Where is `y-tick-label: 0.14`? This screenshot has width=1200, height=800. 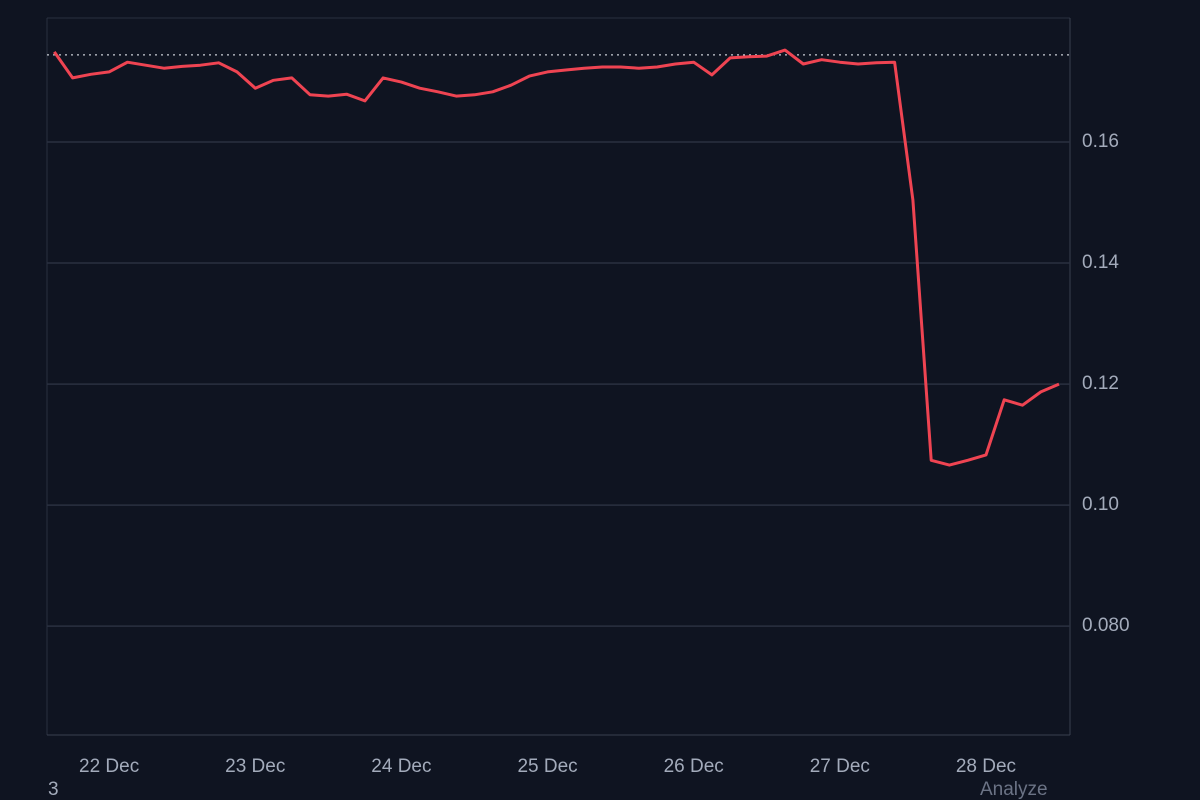 y-tick-label: 0.14 is located at coordinates (1100, 262).